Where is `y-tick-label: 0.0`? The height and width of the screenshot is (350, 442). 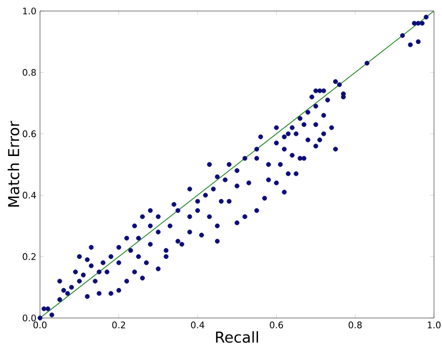 y-tick-label: 0.0 is located at coordinates (29, 318).